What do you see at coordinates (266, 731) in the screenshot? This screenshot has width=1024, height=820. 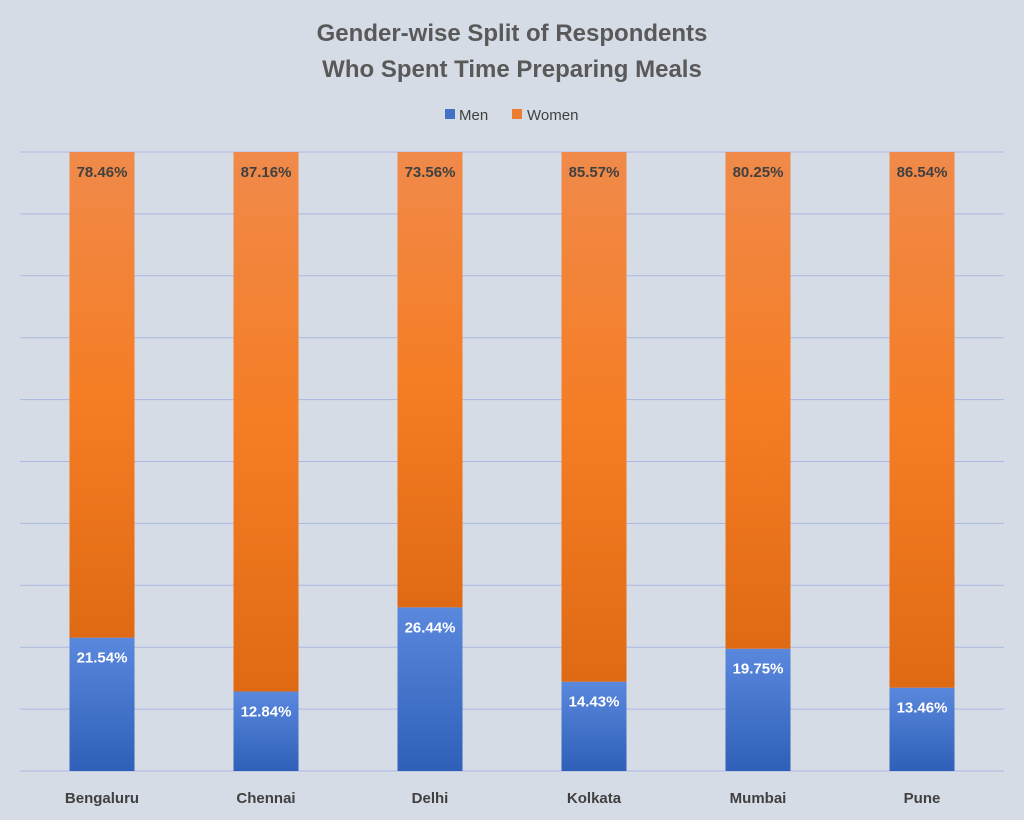 I see `bar-men-chennai` at bounding box center [266, 731].